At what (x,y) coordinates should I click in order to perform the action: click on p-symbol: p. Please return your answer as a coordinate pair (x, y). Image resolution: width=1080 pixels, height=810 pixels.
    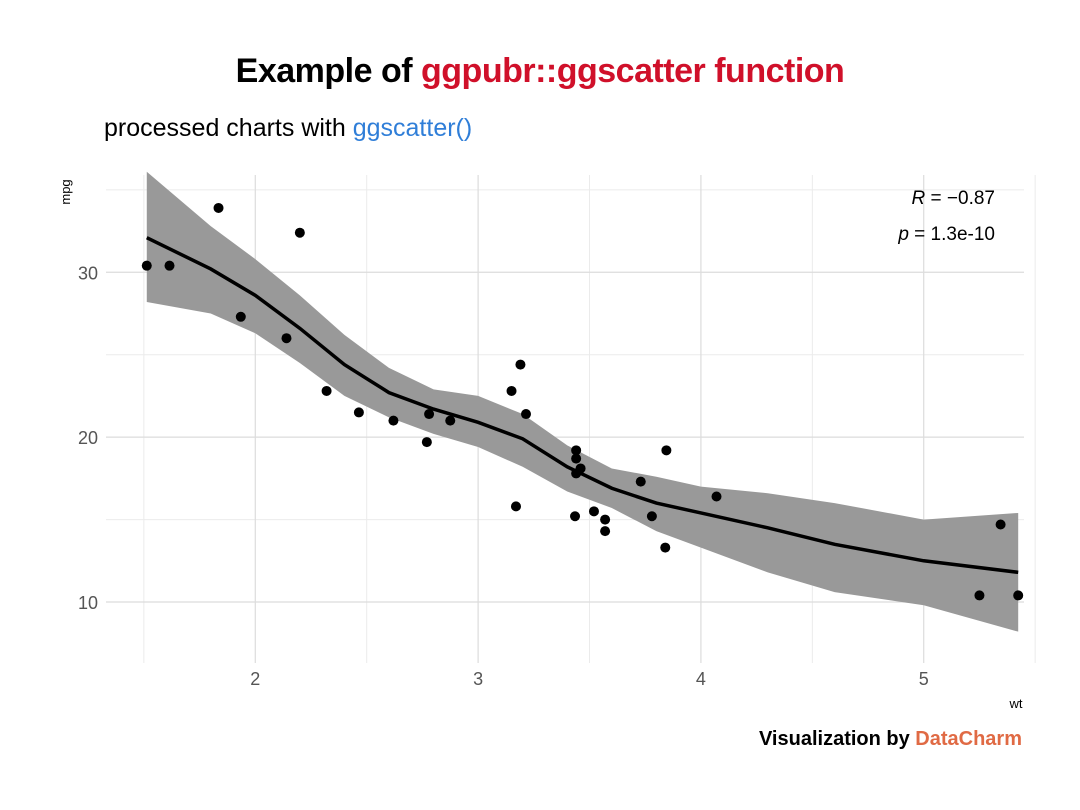
    Looking at the image, I should click on (903, 234).